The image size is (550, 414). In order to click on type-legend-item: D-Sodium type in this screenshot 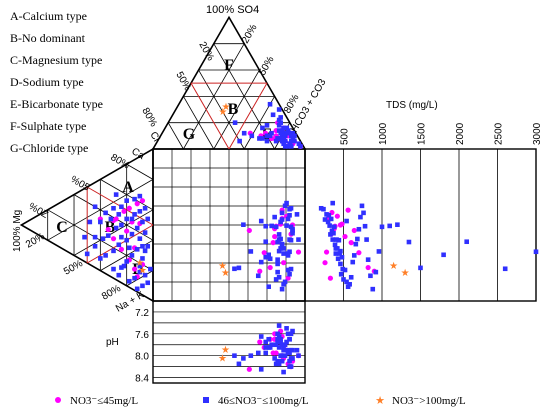, I will do `click(47, 82)`.